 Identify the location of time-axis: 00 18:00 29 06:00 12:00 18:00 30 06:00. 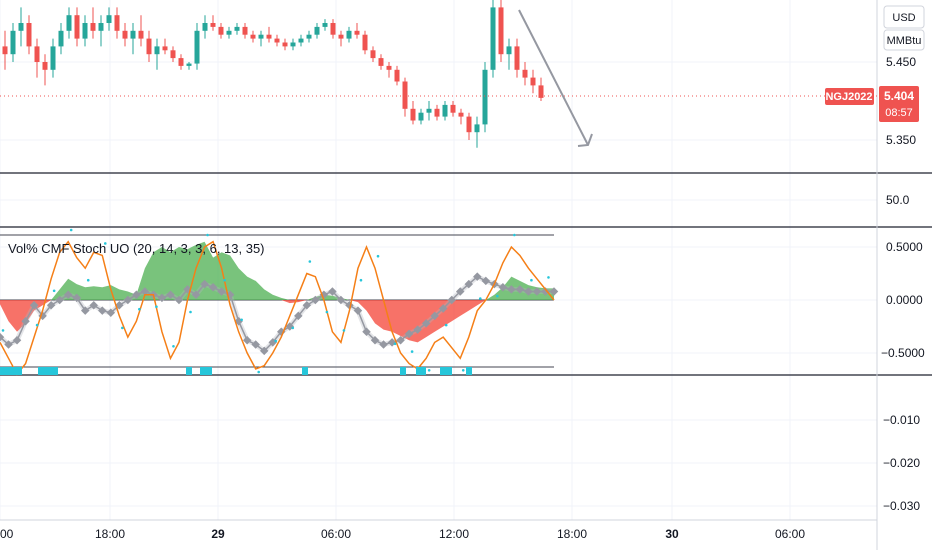
(402, 534).